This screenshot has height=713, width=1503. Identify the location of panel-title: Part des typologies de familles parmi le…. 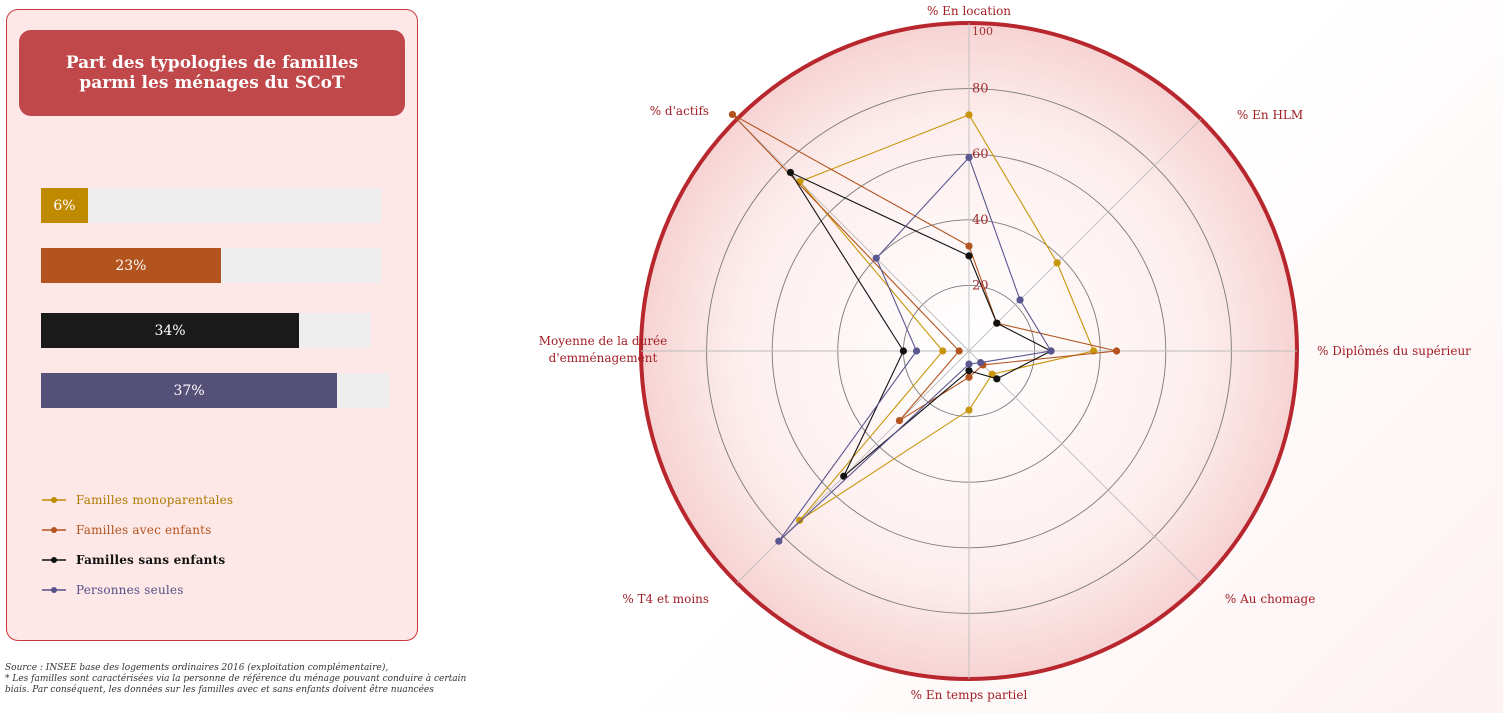
(212, 73).